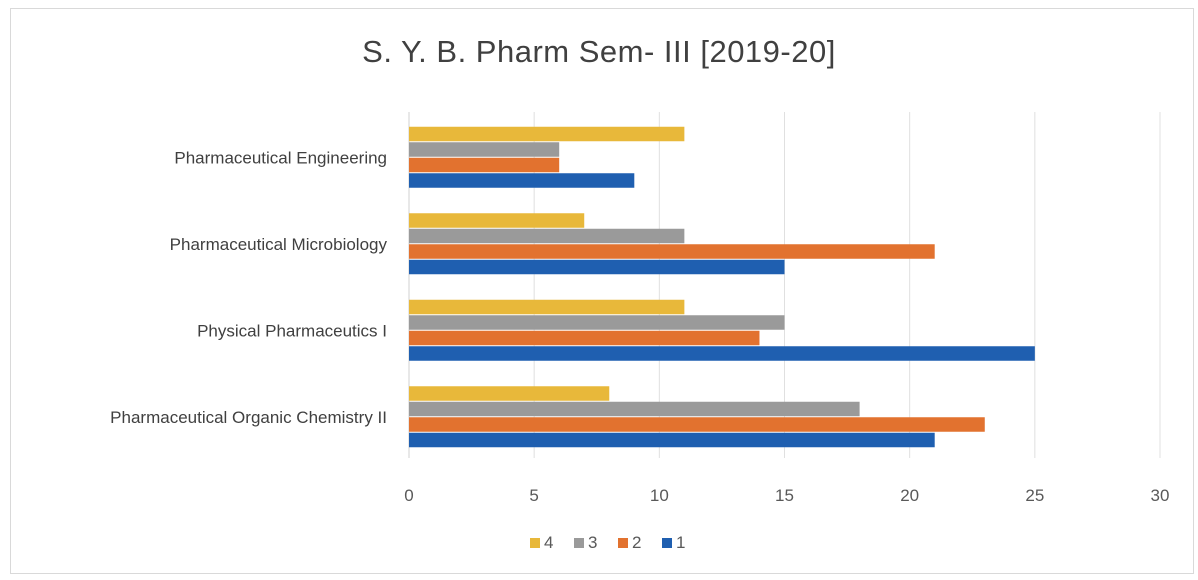  I want to click on x-tick-label: 5, so click(533, 495).